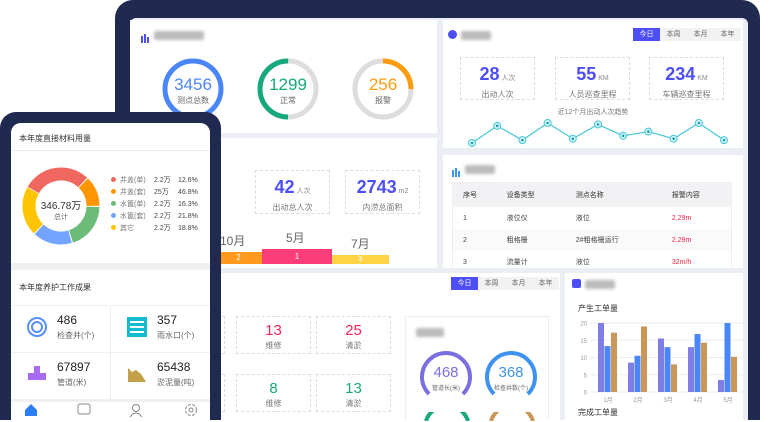 The width and height of the screenshot is (769, 422). I want to click on podium-bar-1: 1, so click(297, 256).